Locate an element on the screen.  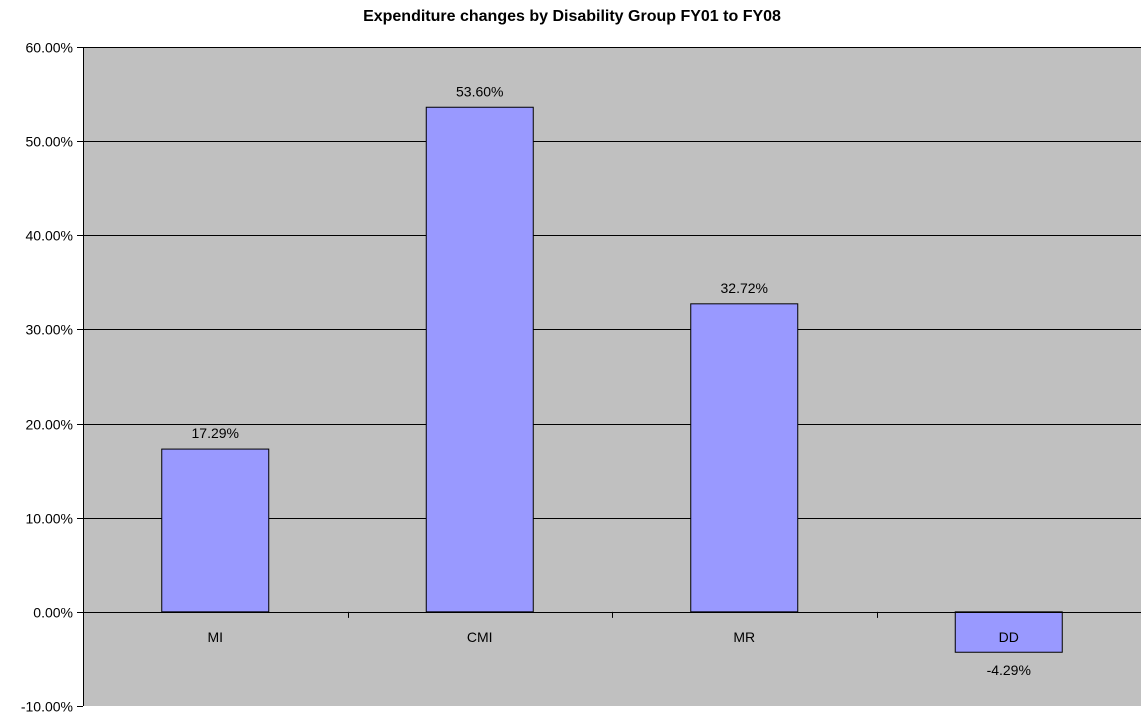
bar-mr is located at coordinates (744, 458).